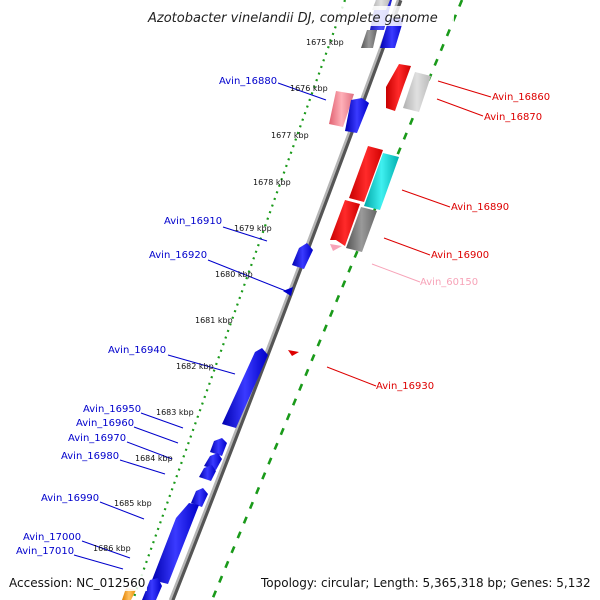 The height and width of the screenshot is (600, 600). Describe the element at coordinates (193, 221) in the screenshot. I see `gene-label: Avin_16910` at that location.